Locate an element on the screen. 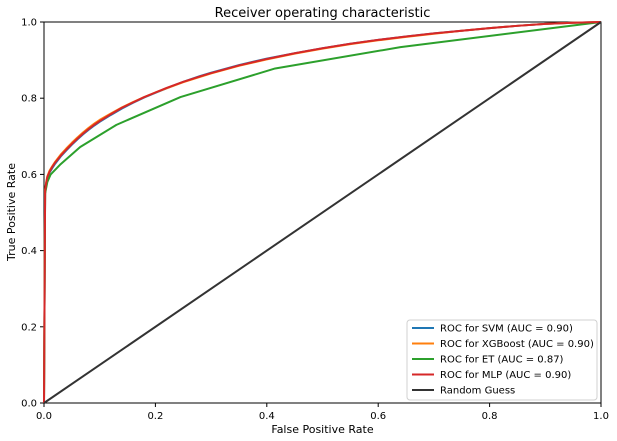 The width and height of the screenshot is (617, 441). x-tick-label: 0.4 is located at coordinates (267, 416).